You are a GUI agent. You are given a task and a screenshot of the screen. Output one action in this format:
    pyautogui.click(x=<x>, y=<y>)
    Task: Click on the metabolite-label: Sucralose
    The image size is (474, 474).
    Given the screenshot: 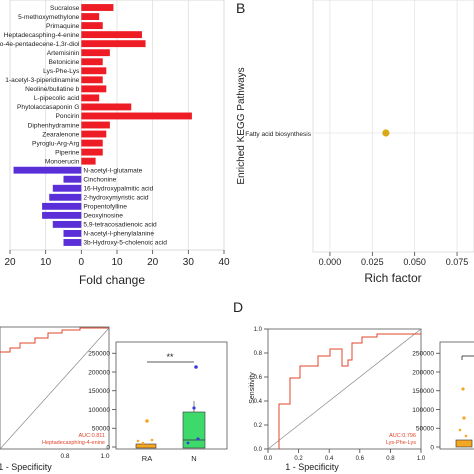 What is the action you would take?
    pyautogui.click(x=65, y=8)
    